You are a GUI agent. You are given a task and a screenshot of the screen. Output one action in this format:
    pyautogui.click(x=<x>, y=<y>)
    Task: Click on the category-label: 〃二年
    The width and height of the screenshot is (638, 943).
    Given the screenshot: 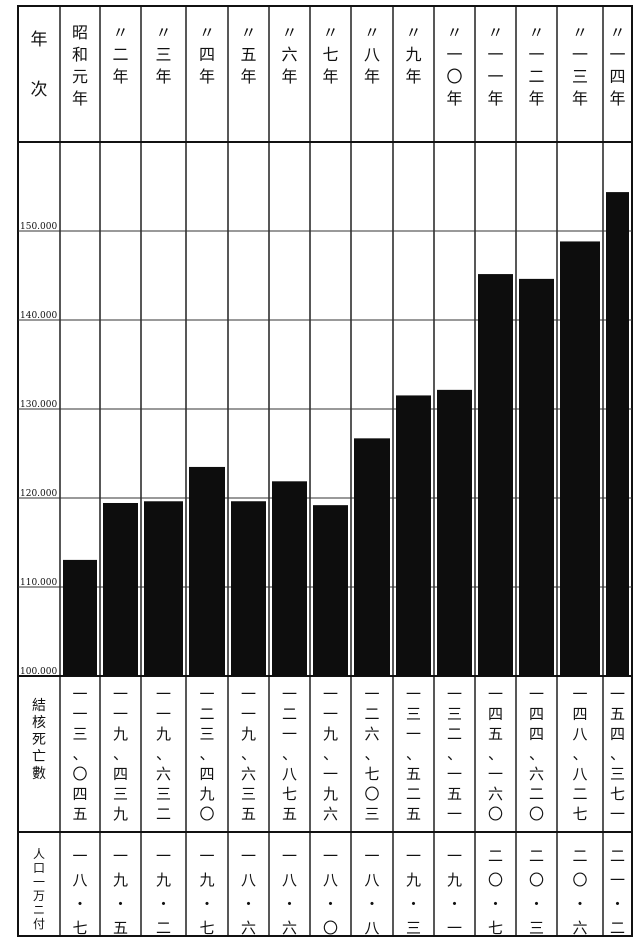 What is the action you would take?
    pyautogui.click(x=120, y=54)
    